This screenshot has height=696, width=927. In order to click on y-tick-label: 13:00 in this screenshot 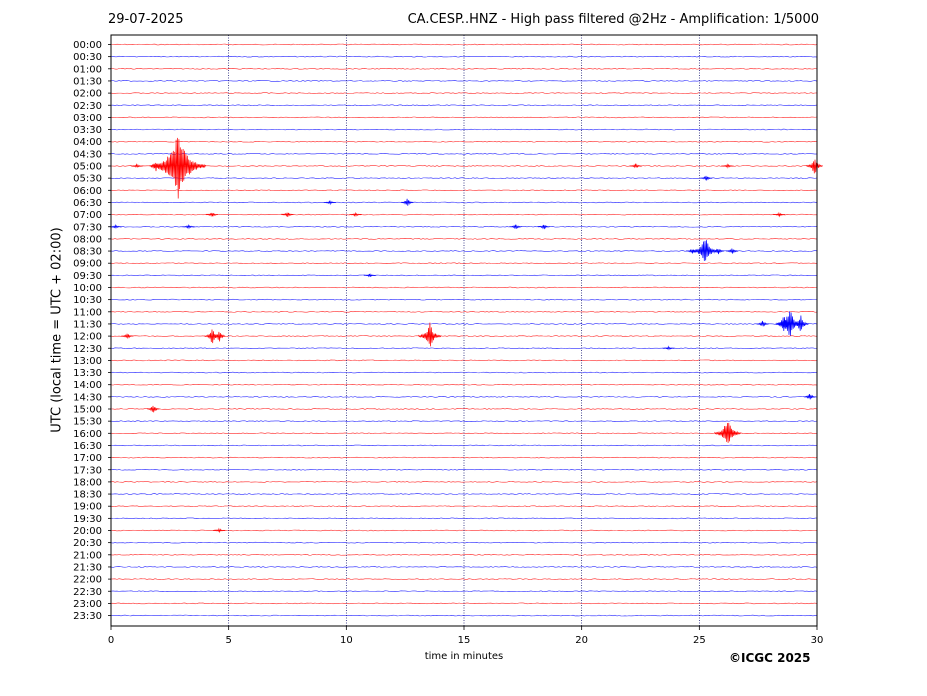, I will do `click(87, 361)`.